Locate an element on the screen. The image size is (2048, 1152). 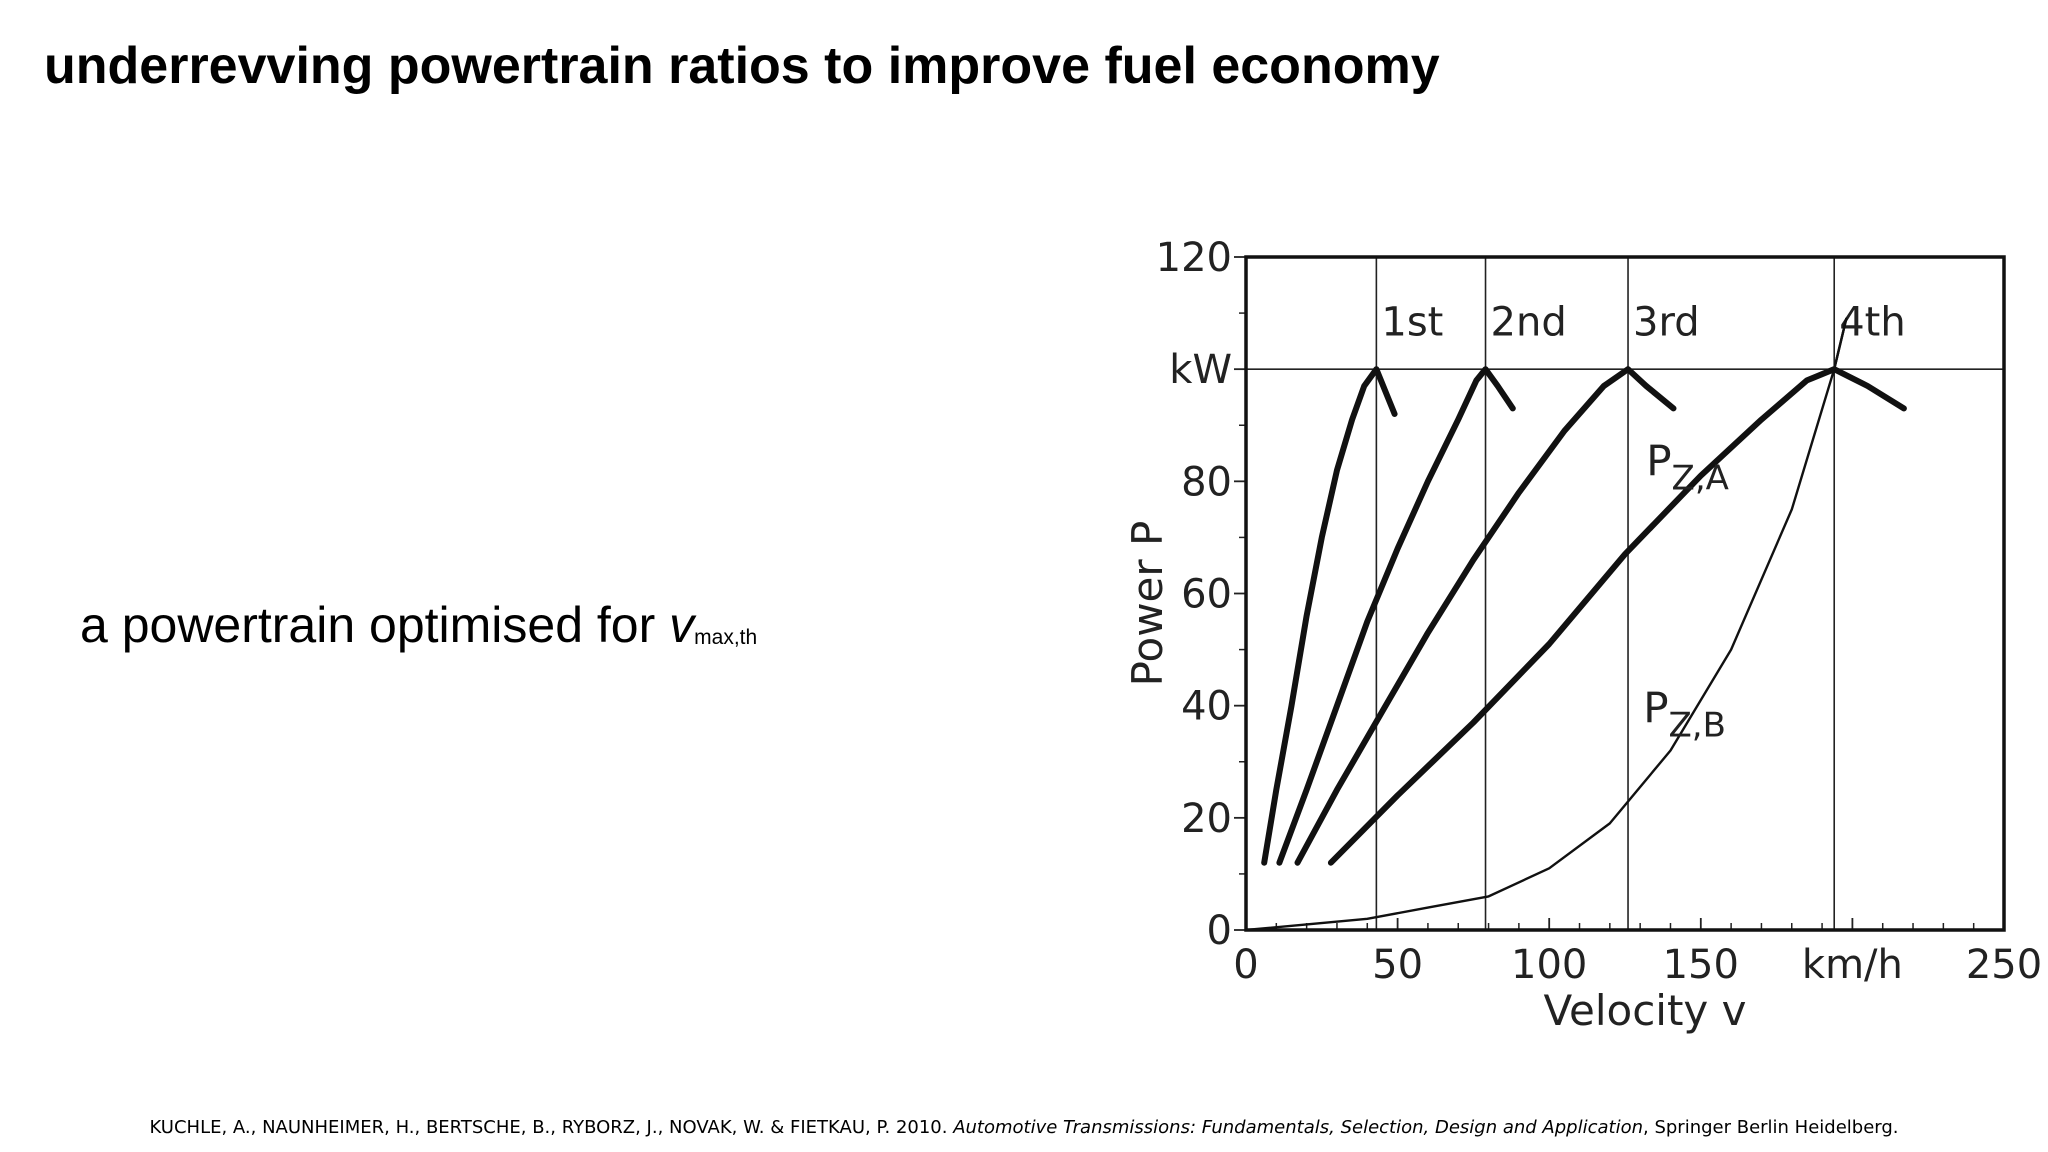
y-tick-label: 20 is located at coordinates (1206, 819).